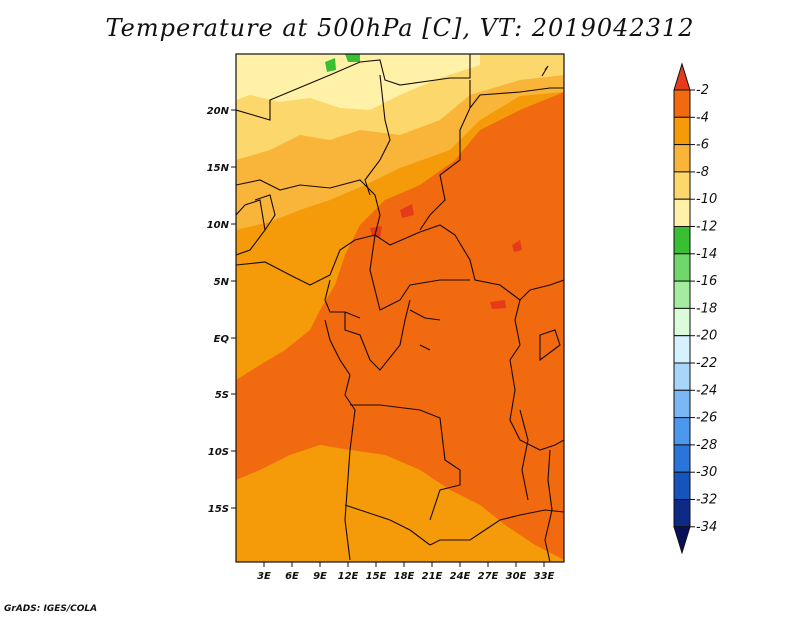 The width and height of the screenshot is (800, 618). What do you see at coordinates (706, 527) in the screenshot?
I see `colorbar-label: -34` at bounding box center [706, 527].